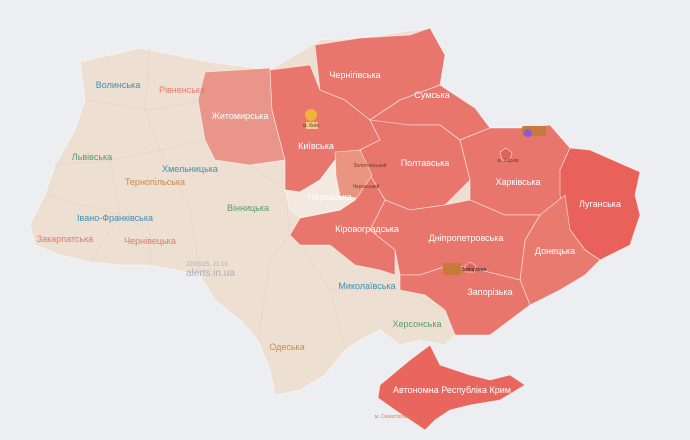 The image size is (690, 440). What do you see at coordinates (311, 115) in the screenshot?
I see `kyiv-city-alert-icon` at bounding box center [311, 115].